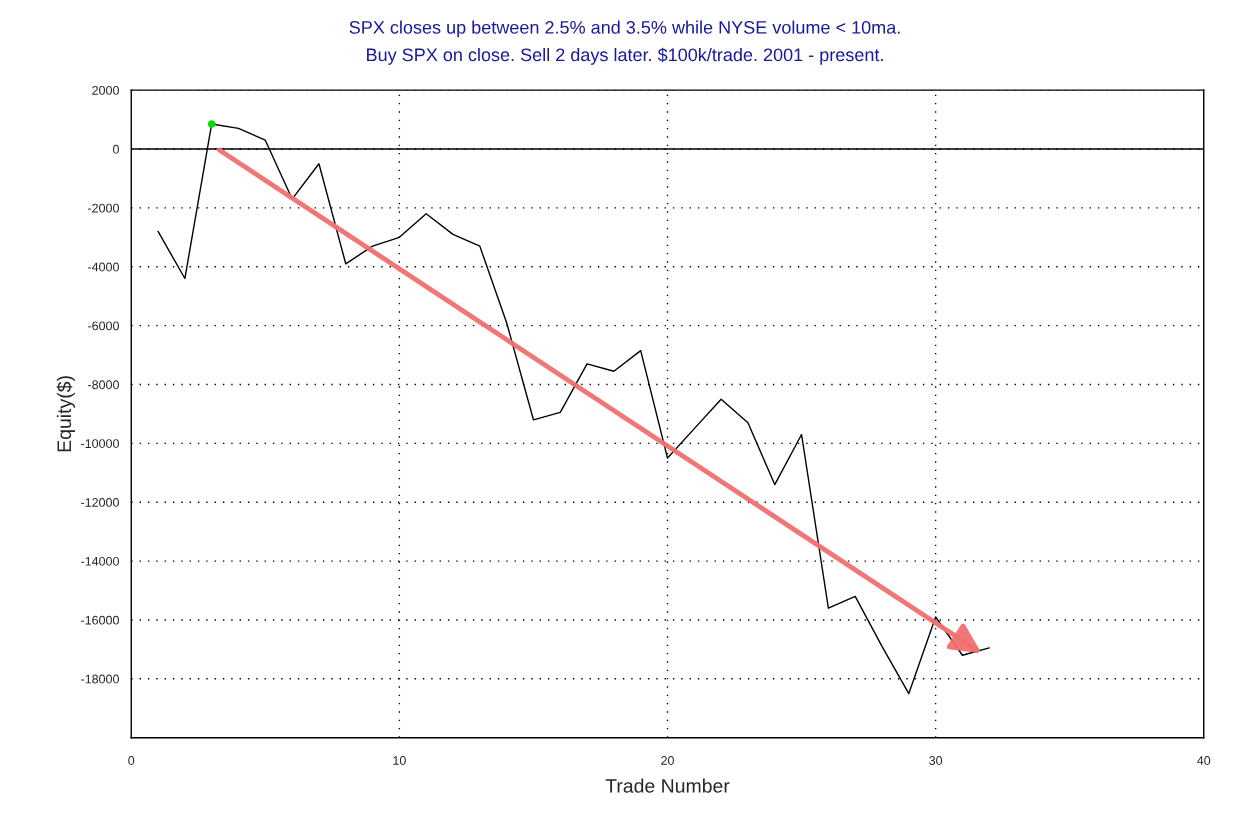 This screenshot has height=827, width=1250. I want to click on y-tick-label: -6000, so click(103, 326).